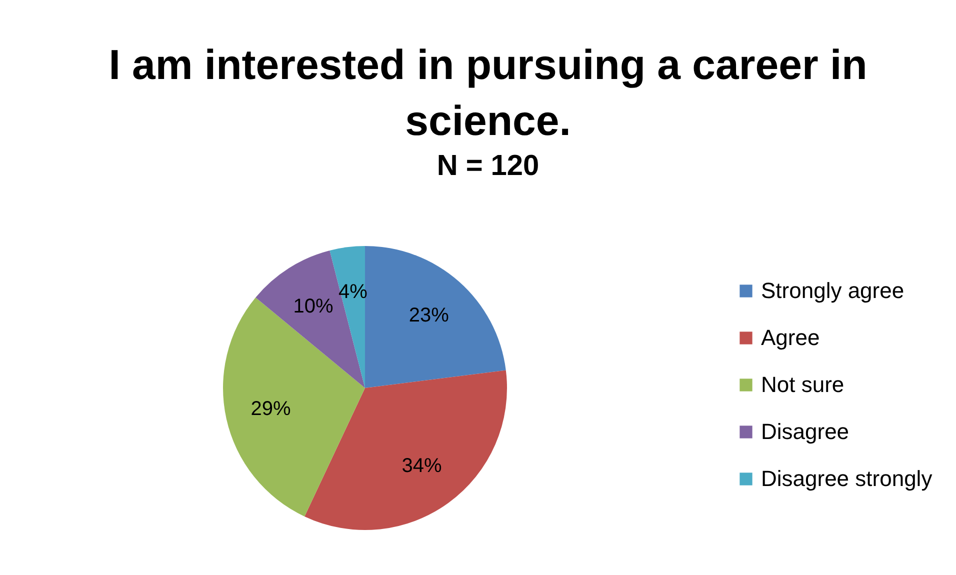  What do you see at coordinates (488, 166) in the screenshot?
I see `chart-subtitle: N = 120` at bounding box center [488, 166].